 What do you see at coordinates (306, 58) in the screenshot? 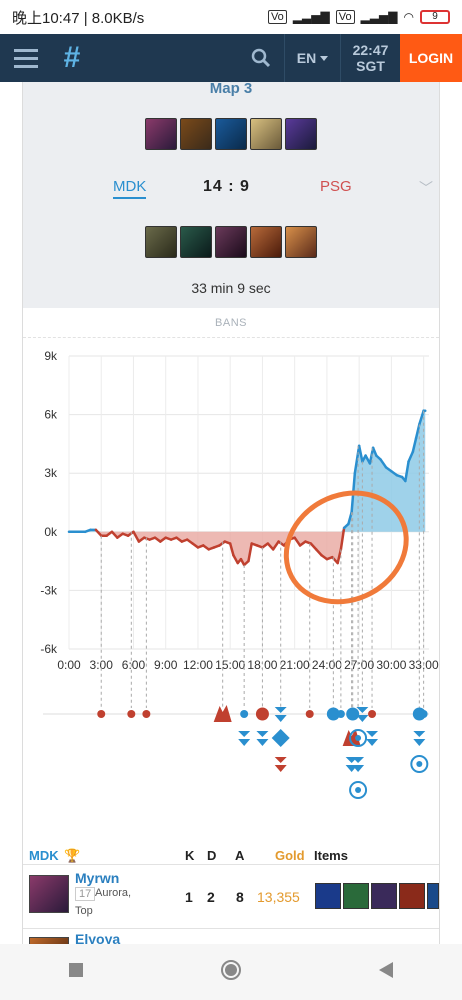
I see `language-label: EN` at bounding box center [306, 58].